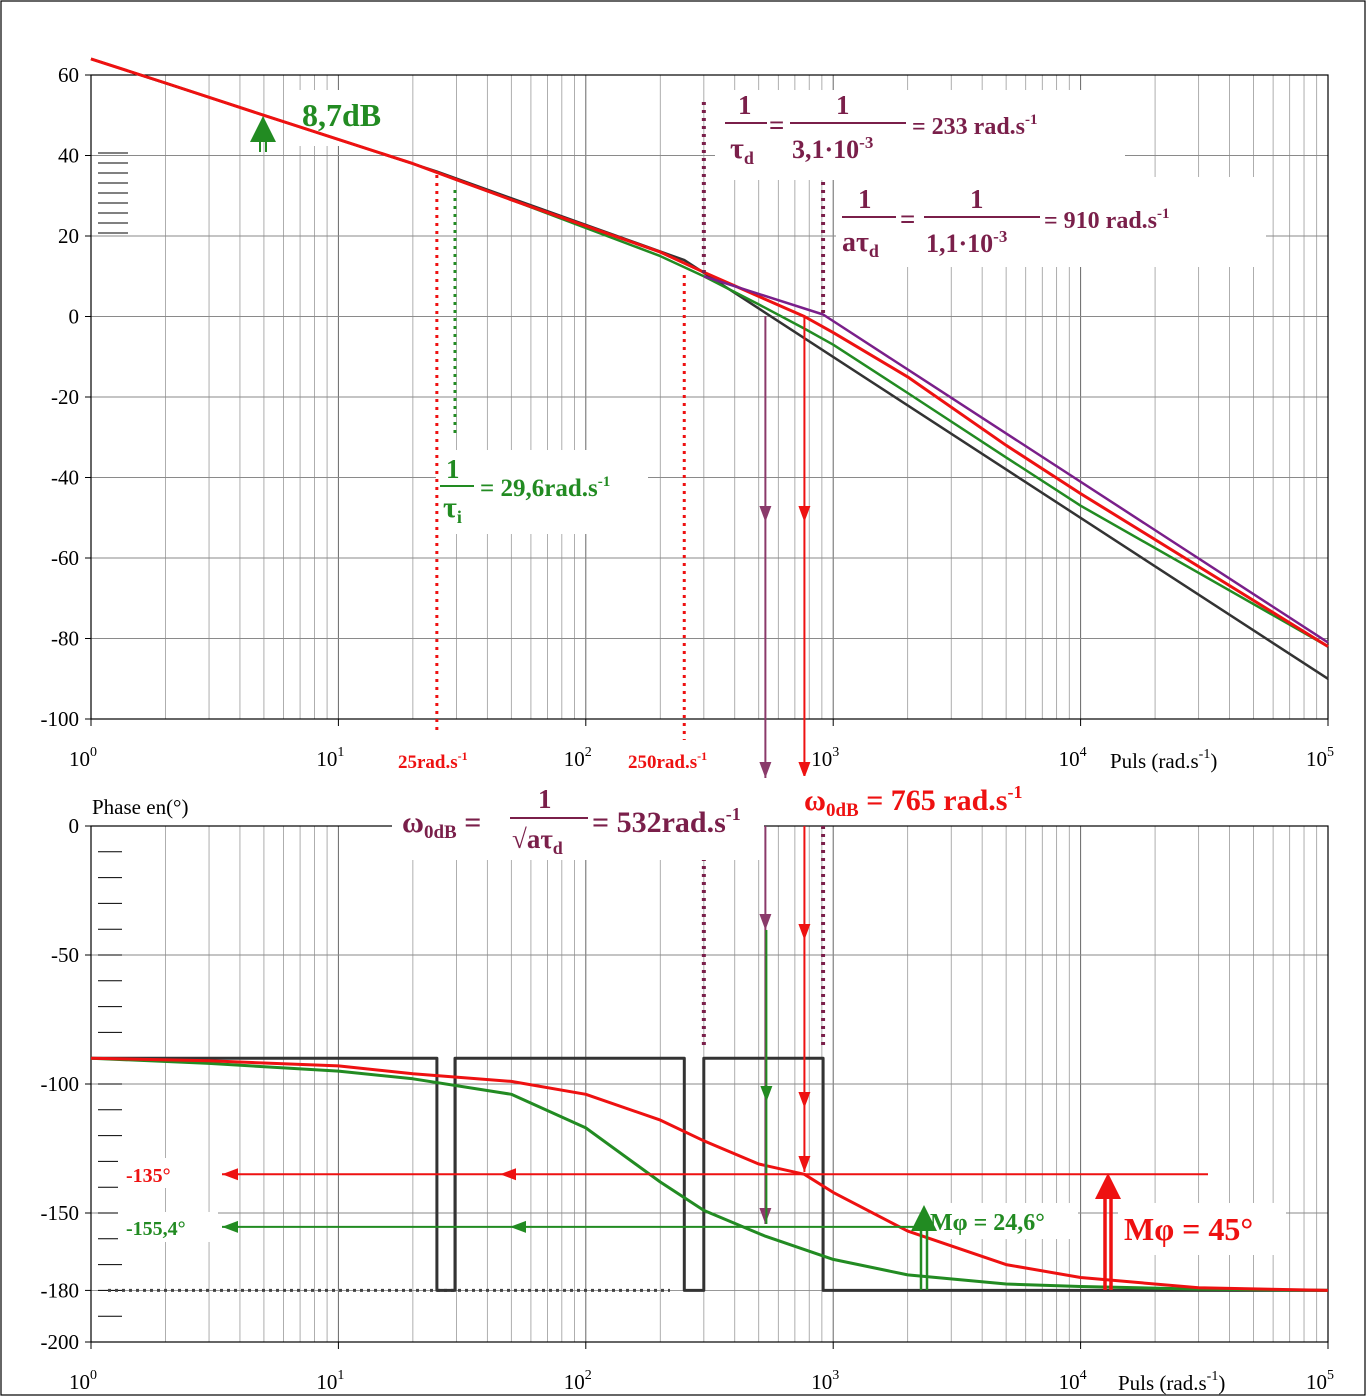  What do you see at coordinates (263, 129) in the screenshot?
I see `gain-shift-arrow-head` at bounding box center [263, 129].